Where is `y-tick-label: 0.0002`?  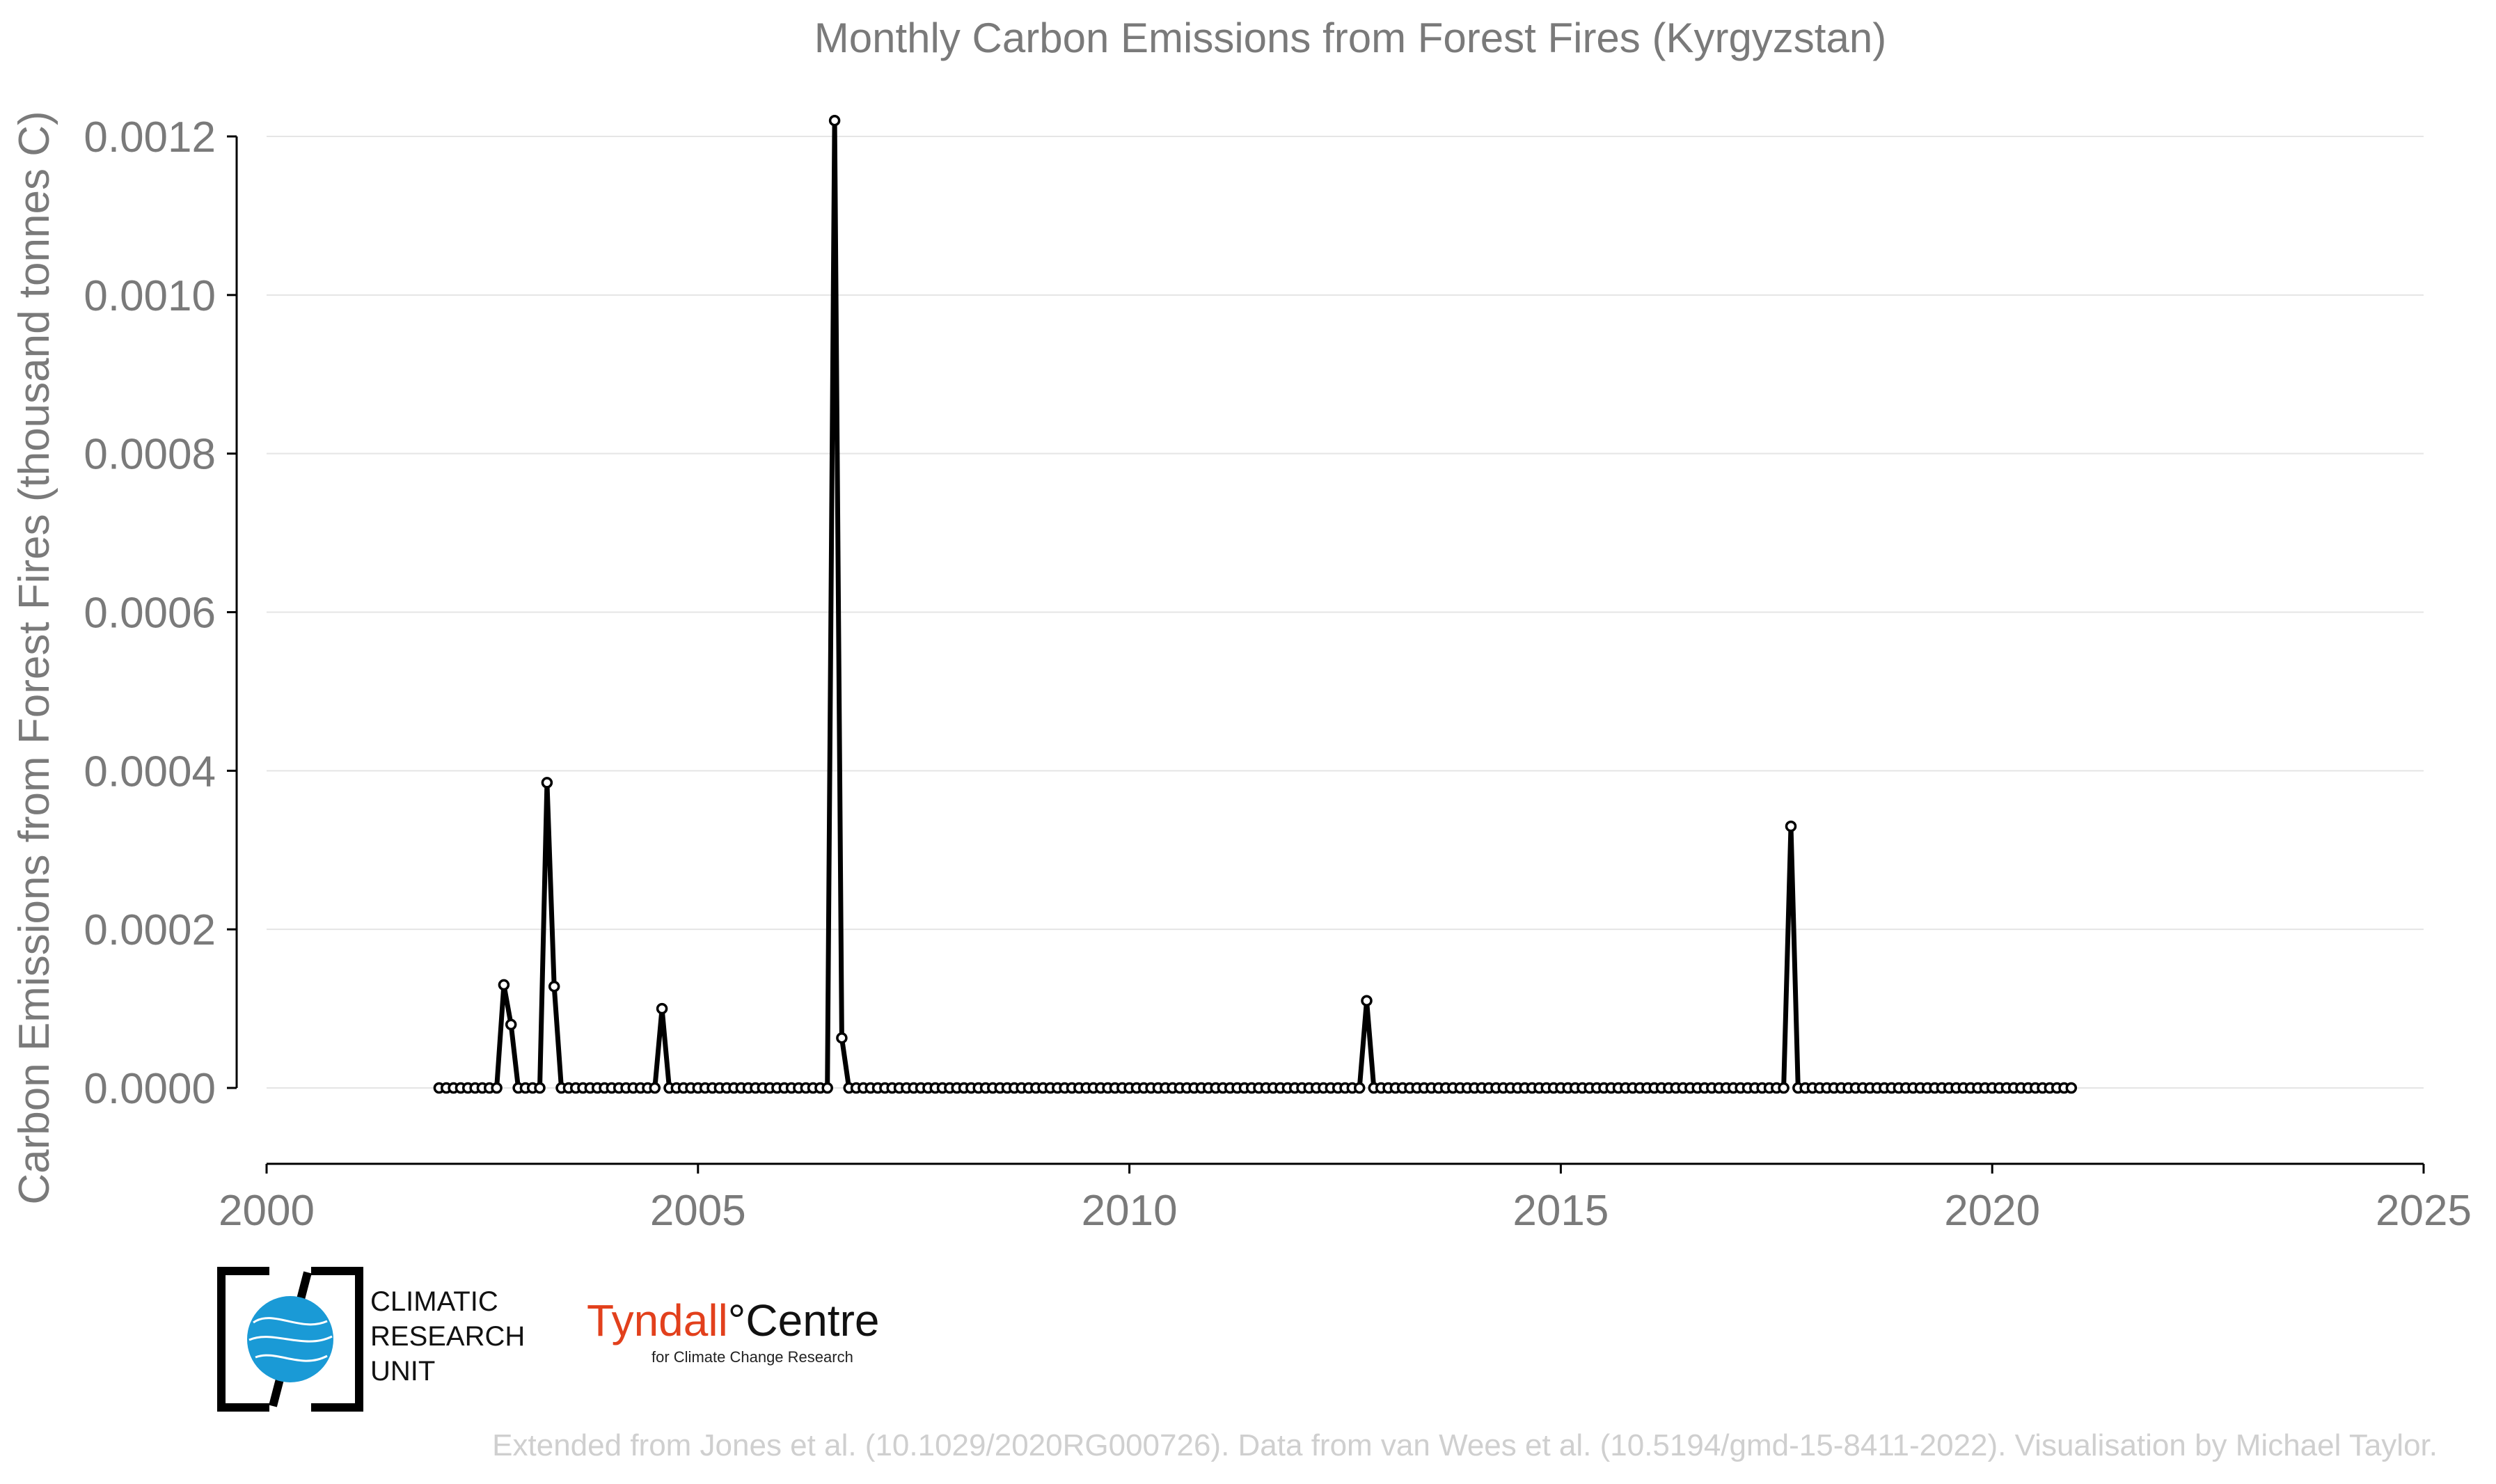
y-tick-label: 0.0002 is located at coordinates (150, 930).